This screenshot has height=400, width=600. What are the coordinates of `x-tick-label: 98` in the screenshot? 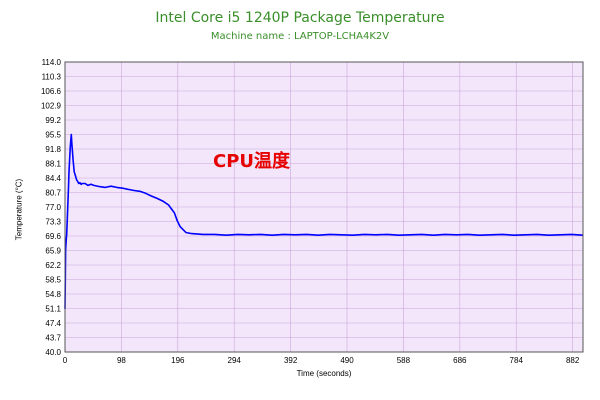 It's located at (121, 360).